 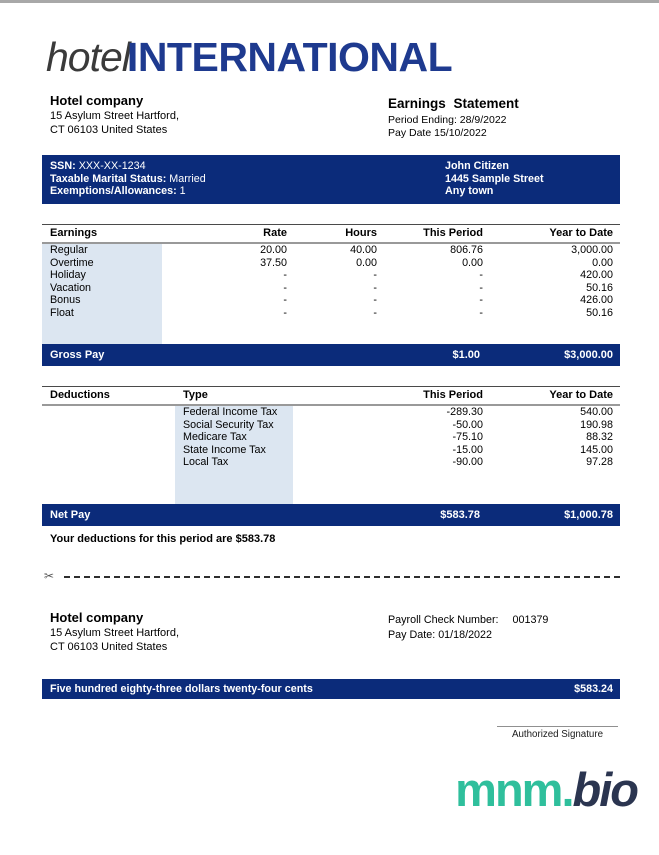 I want to click on table-row: Overtime 37.50 0.00 0.00 0.00, so click(x=331, y=263).